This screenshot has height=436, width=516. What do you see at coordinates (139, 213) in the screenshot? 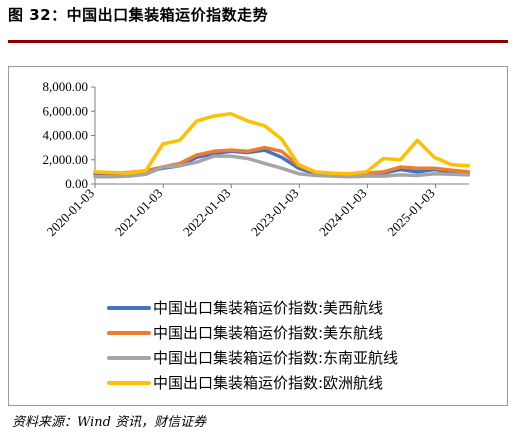
I see `x-tick-label: 2021-01-03` at bounding box center [139, 213].